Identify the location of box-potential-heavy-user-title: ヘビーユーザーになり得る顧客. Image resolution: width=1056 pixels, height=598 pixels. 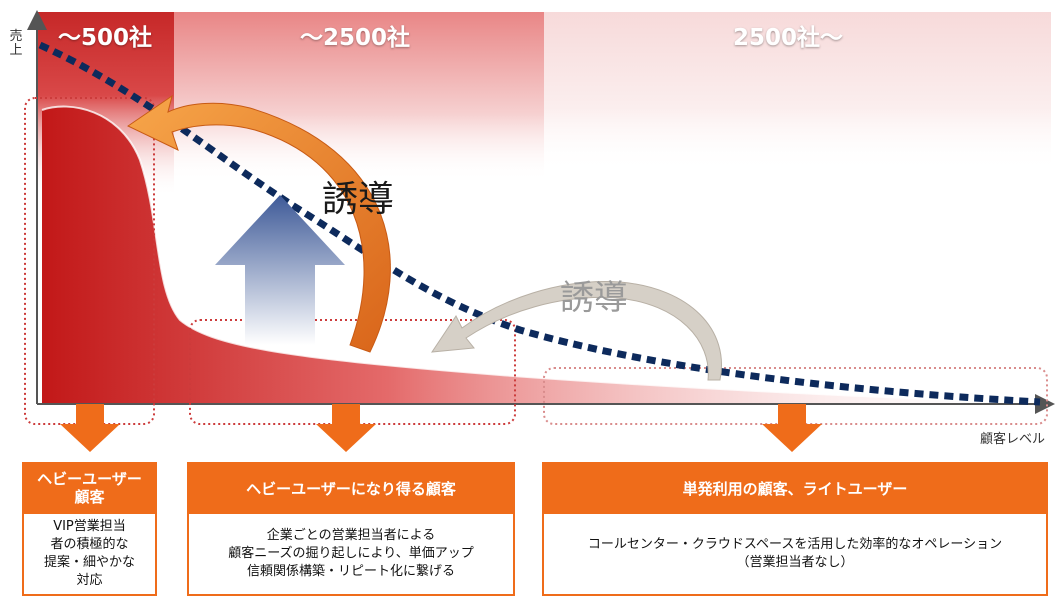
(351, 488).